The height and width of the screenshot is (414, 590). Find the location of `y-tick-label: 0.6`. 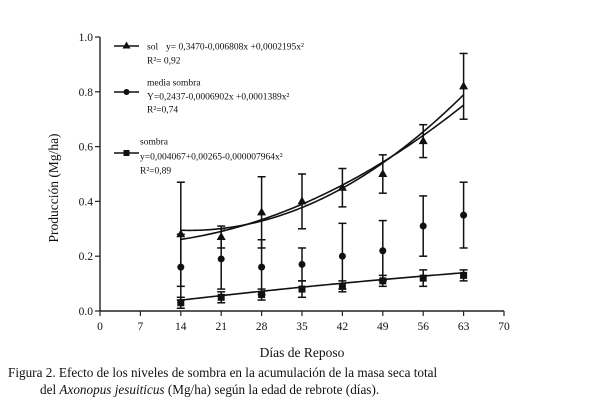

y-tick-label: 0.6 is located at coordinates (86, 148).